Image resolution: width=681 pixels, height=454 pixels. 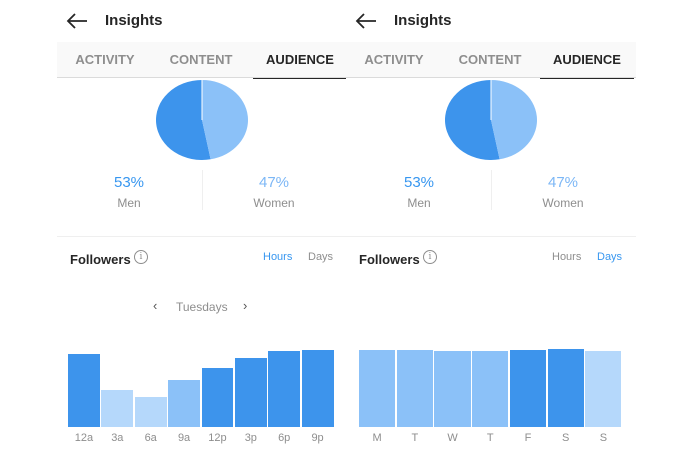 What do you see at coordinates (150, 438) in the screenshot?
I see `x-tick-label: 6a` at bounding box center [150, 438].